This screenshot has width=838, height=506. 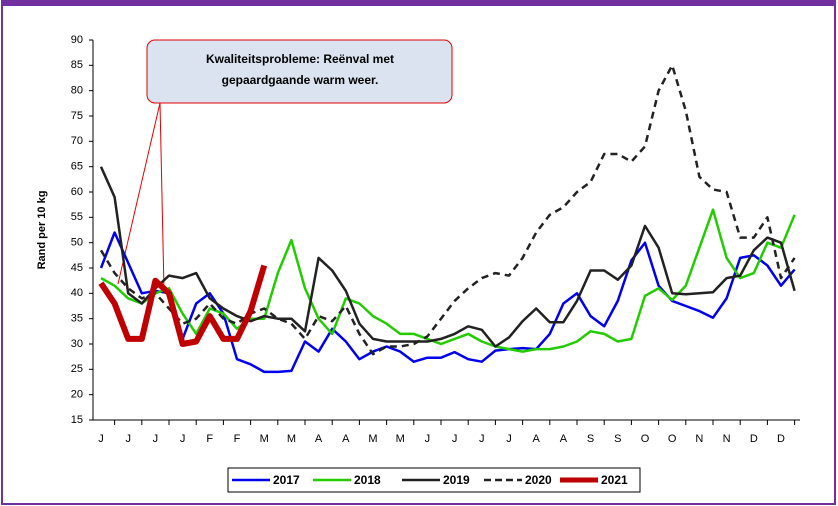 What do you see at coordinates (614, 480) in the screenshot?
I see `legend-label: 2021` at bounding box center [614, 480].